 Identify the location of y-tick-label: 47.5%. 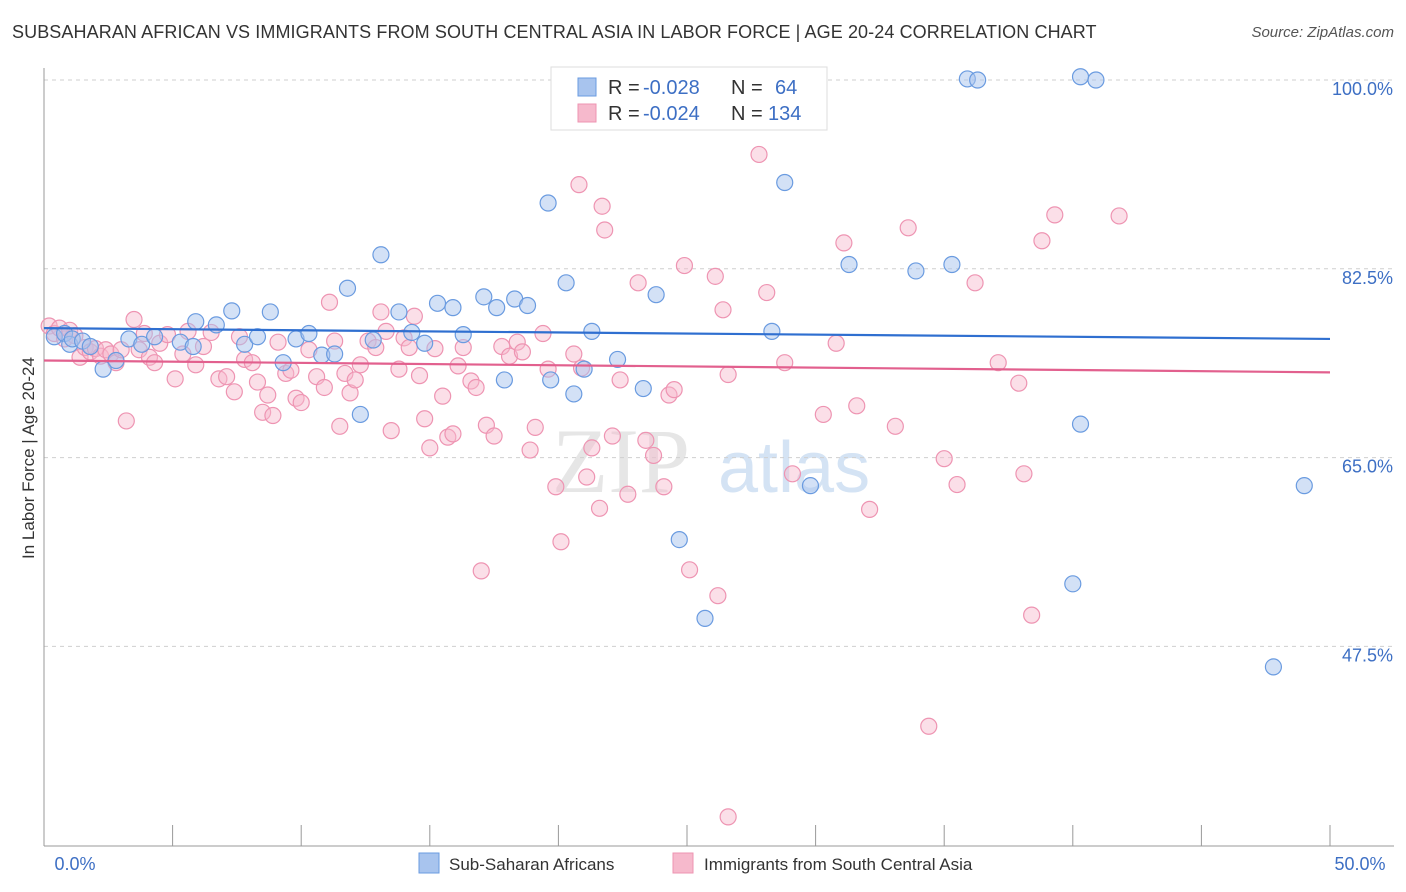
(1367, 655).